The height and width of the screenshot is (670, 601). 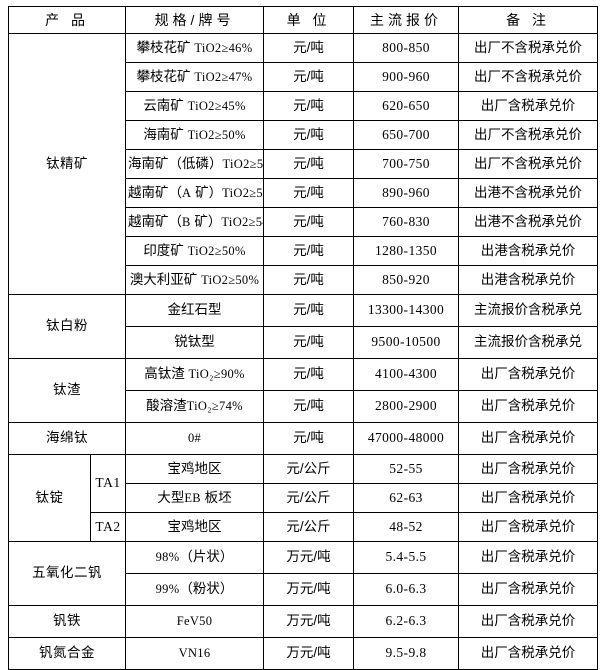 I want to click on table-row: 海绵钛 0# 元/吨 47000-48000 出厂含税承兑价, so click(x=303, y=438).